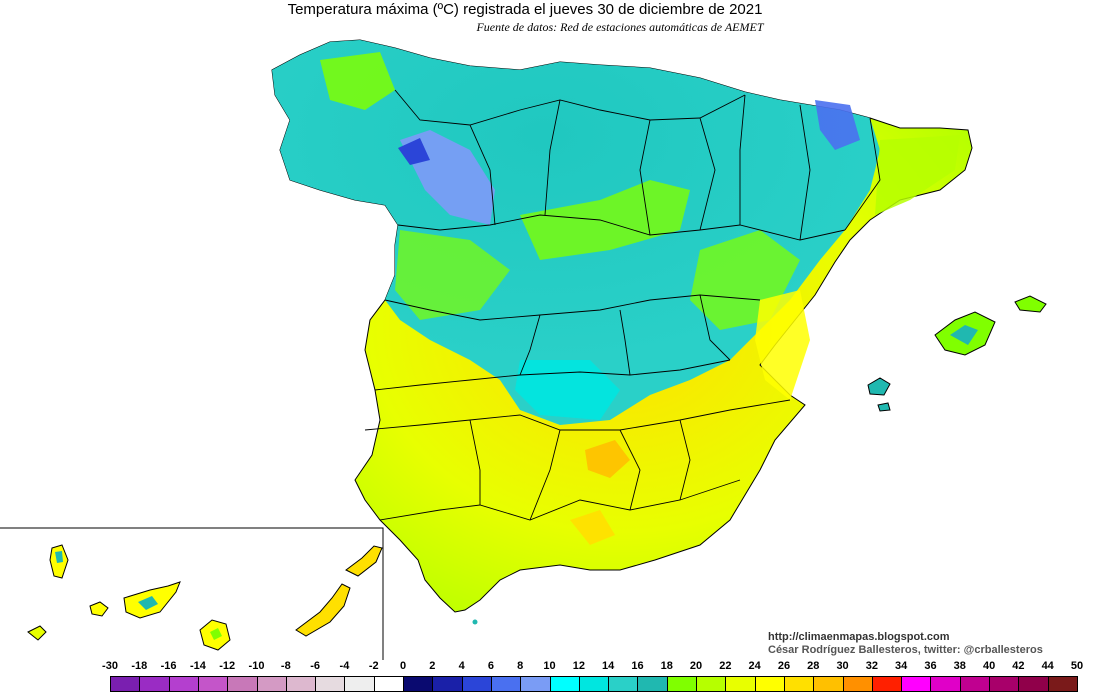  What do you see at coordinates (696, 666) in the screenshot?
I see `legend-tick: 20` at bounding box center [696, 666].